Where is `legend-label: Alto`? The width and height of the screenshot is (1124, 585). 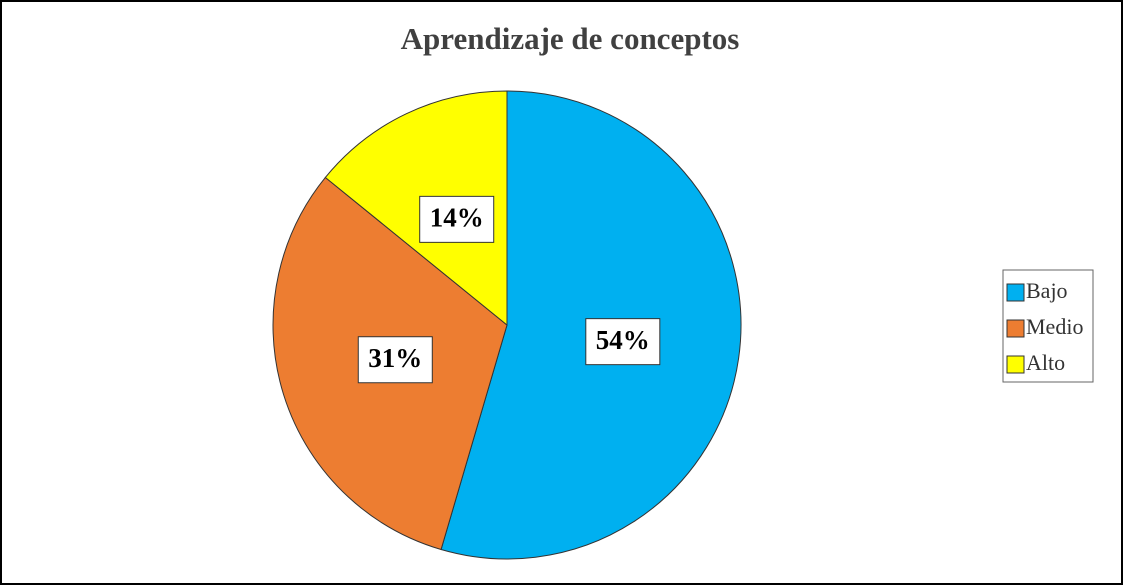 legend-label: Alto is located at coordinates (1045, 362).